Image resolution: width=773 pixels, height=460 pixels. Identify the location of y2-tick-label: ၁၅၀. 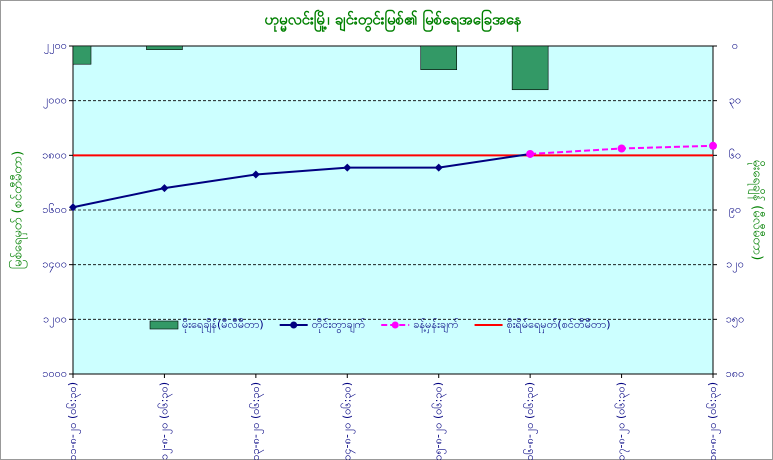
(735, 319).